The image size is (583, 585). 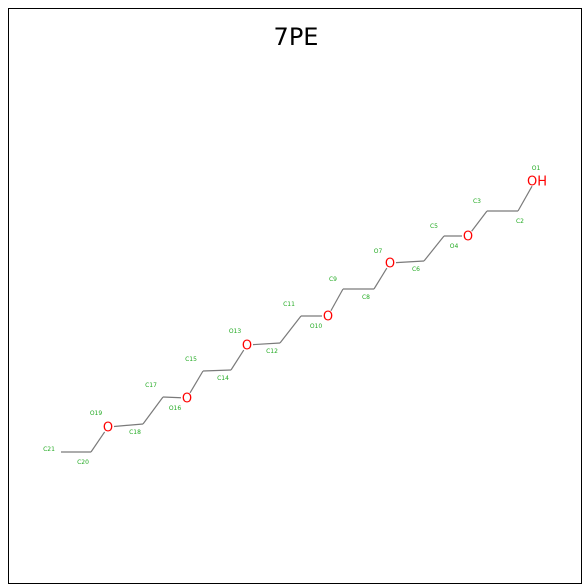 I want to click on atom-label-C20: C20, so click(x=83, y=462).